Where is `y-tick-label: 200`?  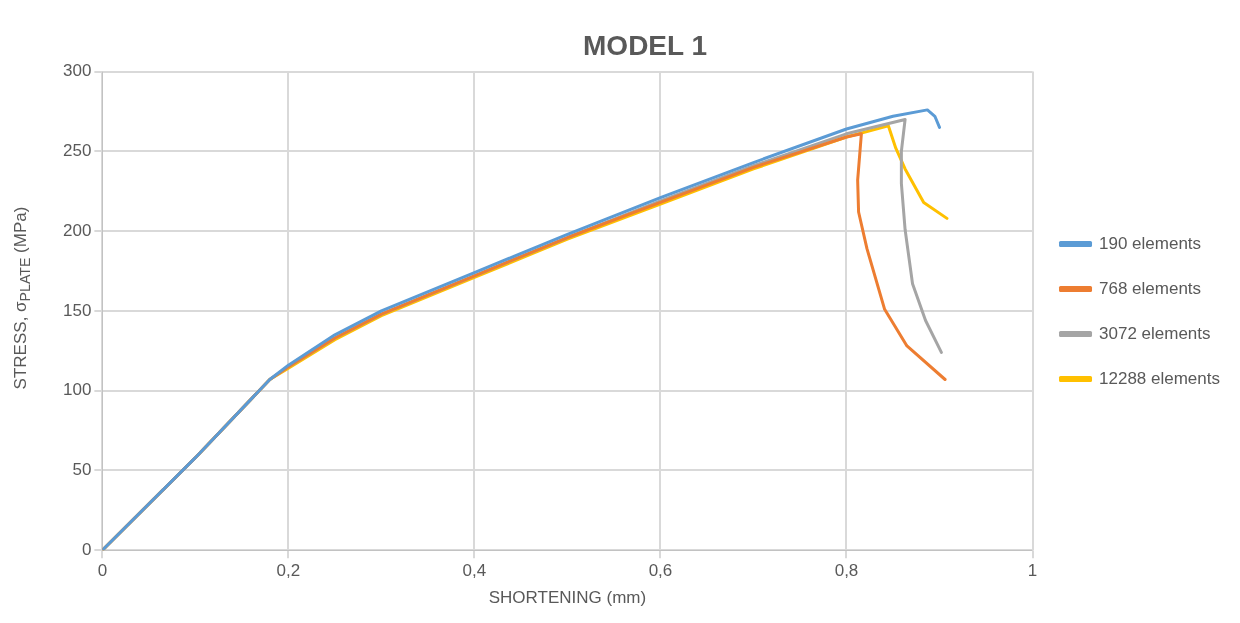
y-tick-label: 200 is located at coordinates (77, 230).